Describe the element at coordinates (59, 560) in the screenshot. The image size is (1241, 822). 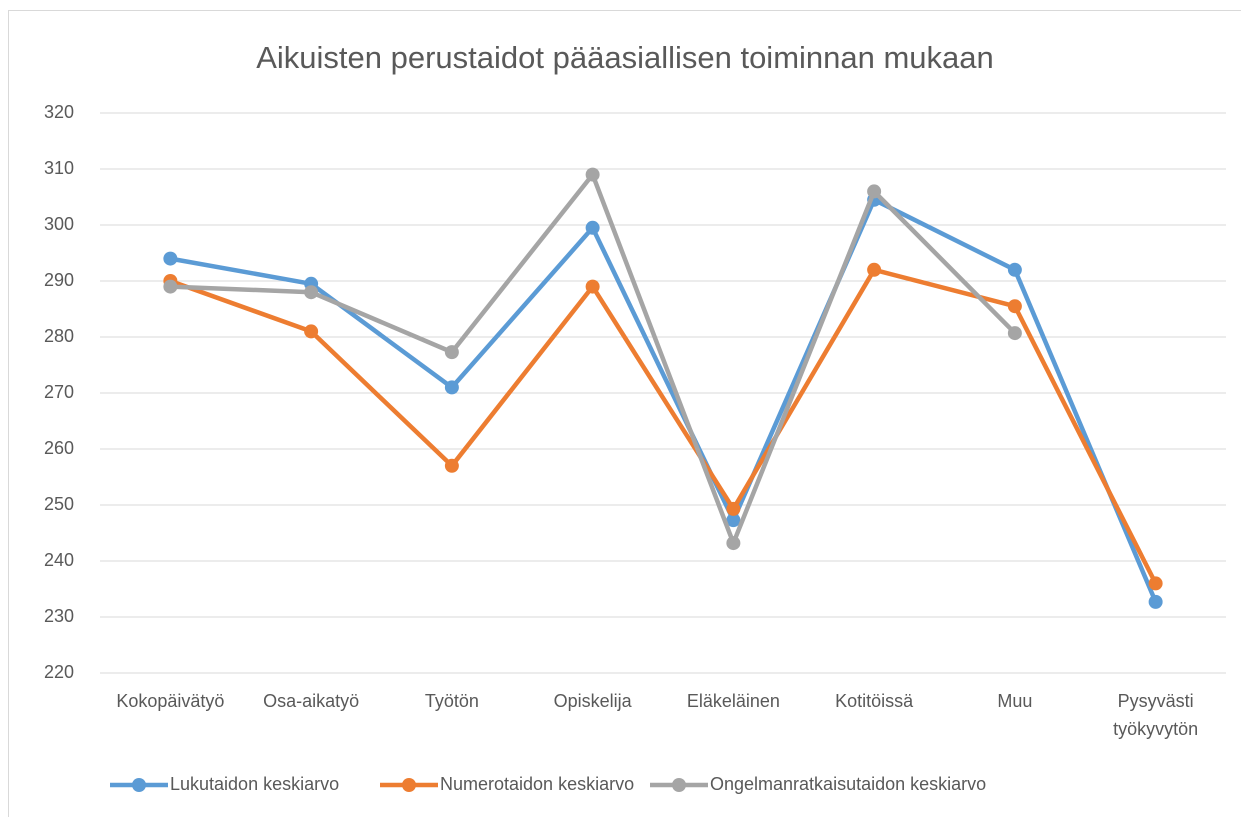
I see `y-tick-label: 240` at that location.